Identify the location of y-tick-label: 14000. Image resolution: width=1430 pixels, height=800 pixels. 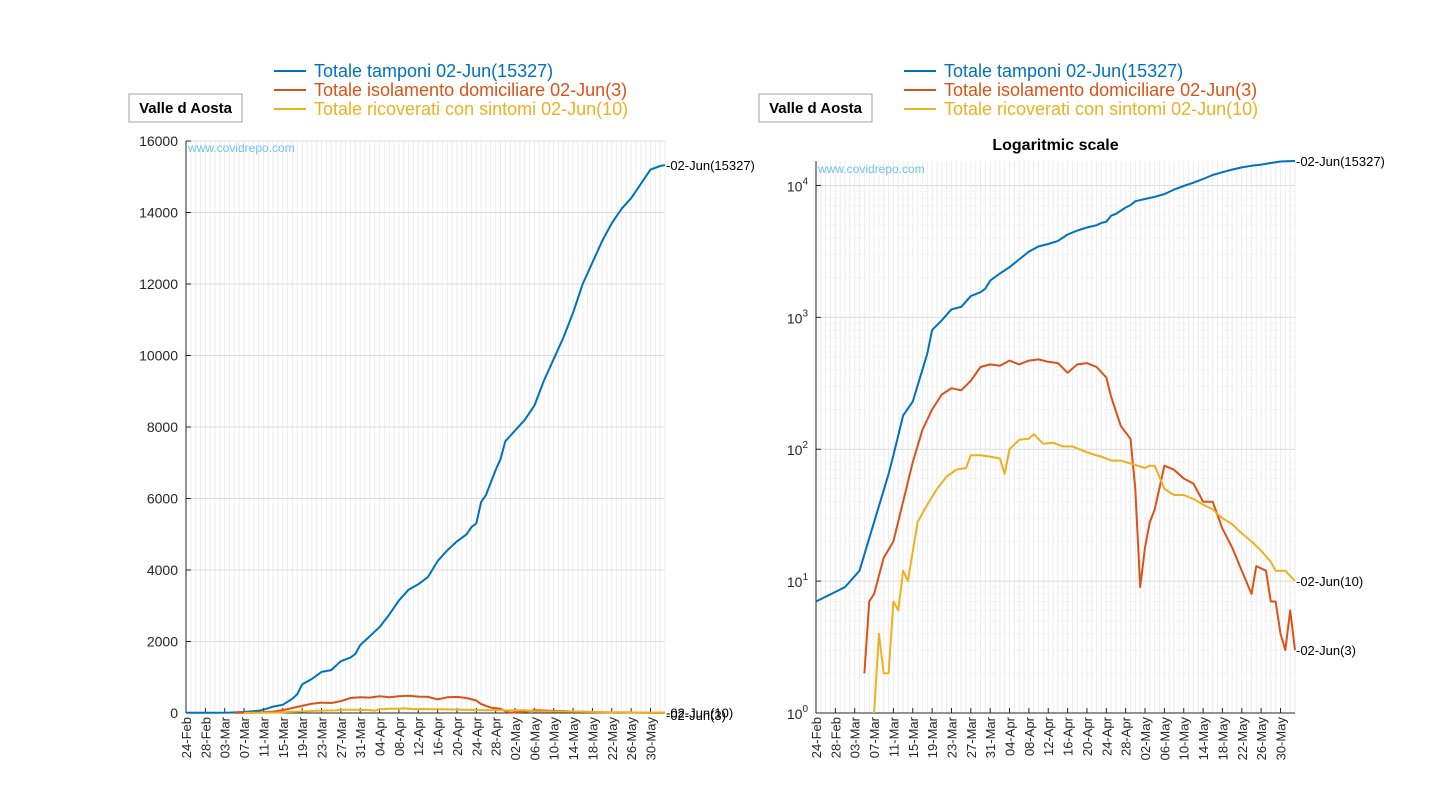
(158, 213).